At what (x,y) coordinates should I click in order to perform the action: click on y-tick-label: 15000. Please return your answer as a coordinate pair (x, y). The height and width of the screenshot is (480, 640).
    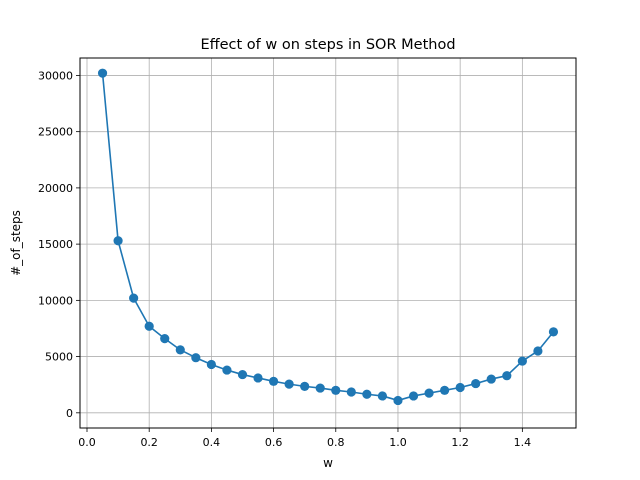
    Looking at the image, I should click on (55, 244).